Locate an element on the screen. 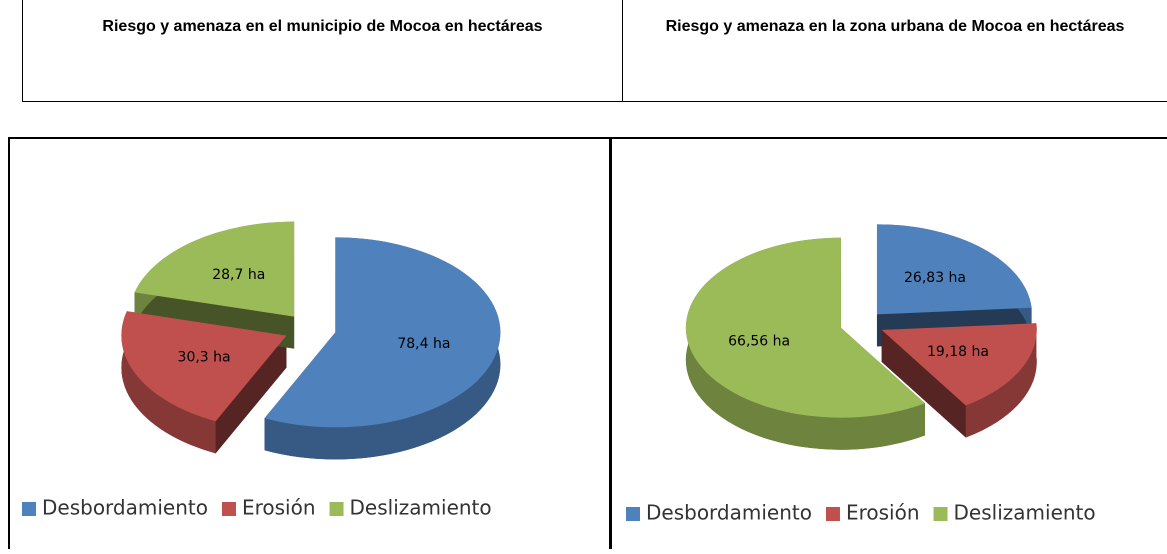 The width and height of the screenshot is (1167, 554). data-label: 28,7 ha is located at coordinates (238, 275).